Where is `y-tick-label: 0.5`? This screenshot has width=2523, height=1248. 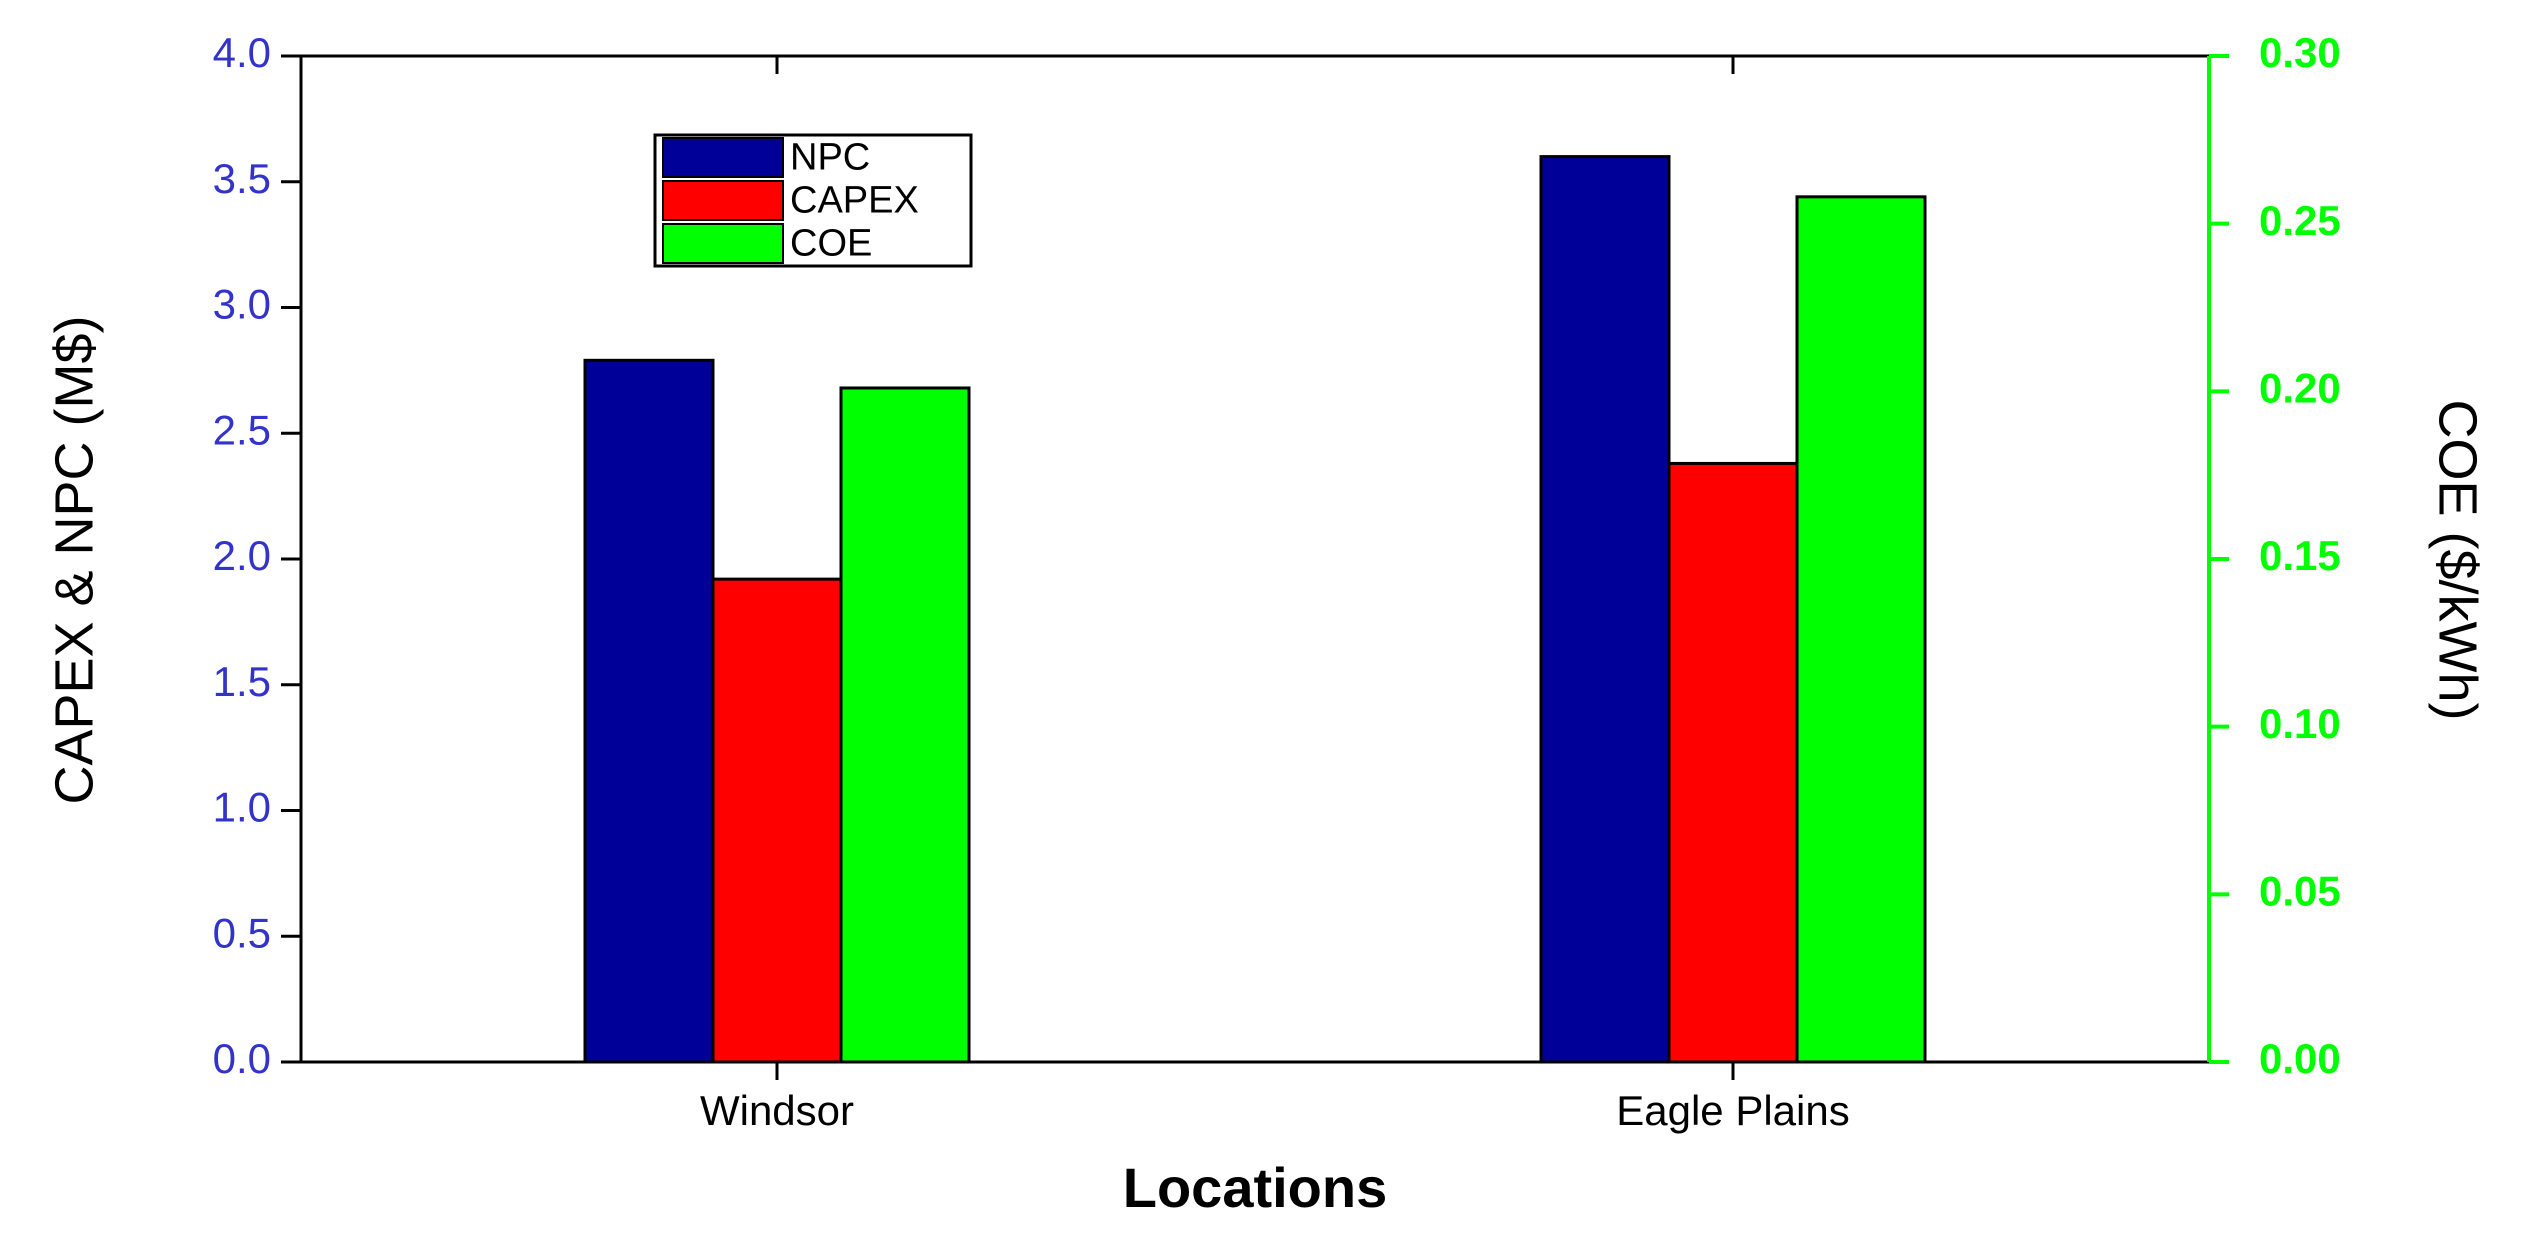 y-tick-label: 0.5 is located at coordinates (242, 932).